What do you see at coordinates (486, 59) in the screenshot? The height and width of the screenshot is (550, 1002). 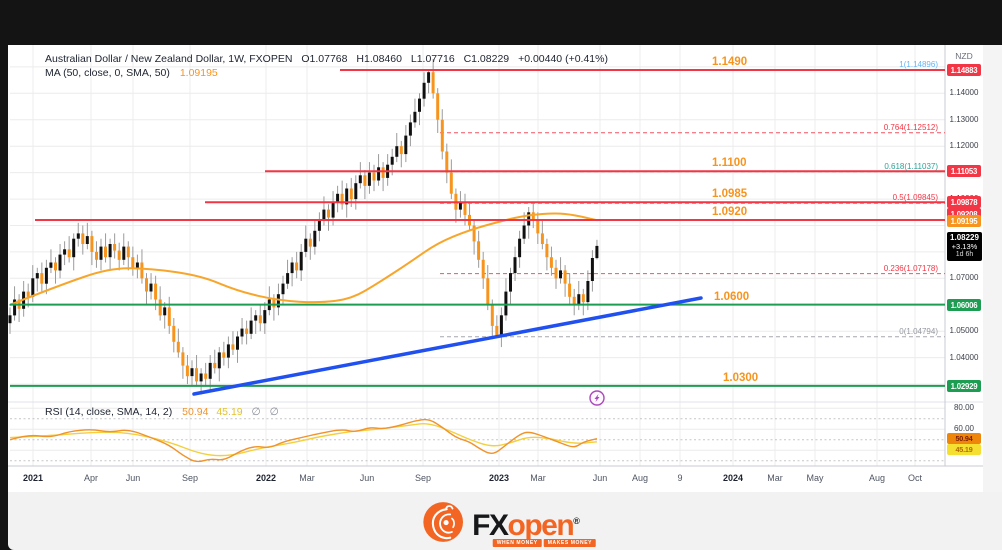 I see `ohlc-close: C1.08229` at bounding box center [486, 59].